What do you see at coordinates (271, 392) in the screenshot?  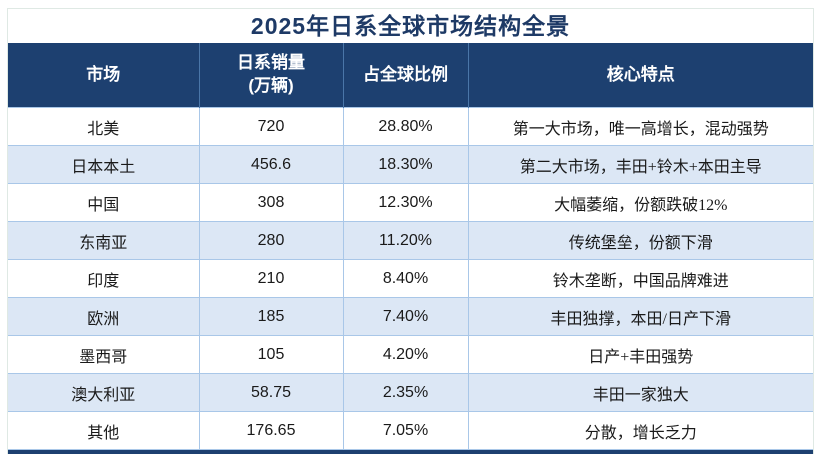 I see `cell-sales: 58.75` at bounding box center [271, 392].